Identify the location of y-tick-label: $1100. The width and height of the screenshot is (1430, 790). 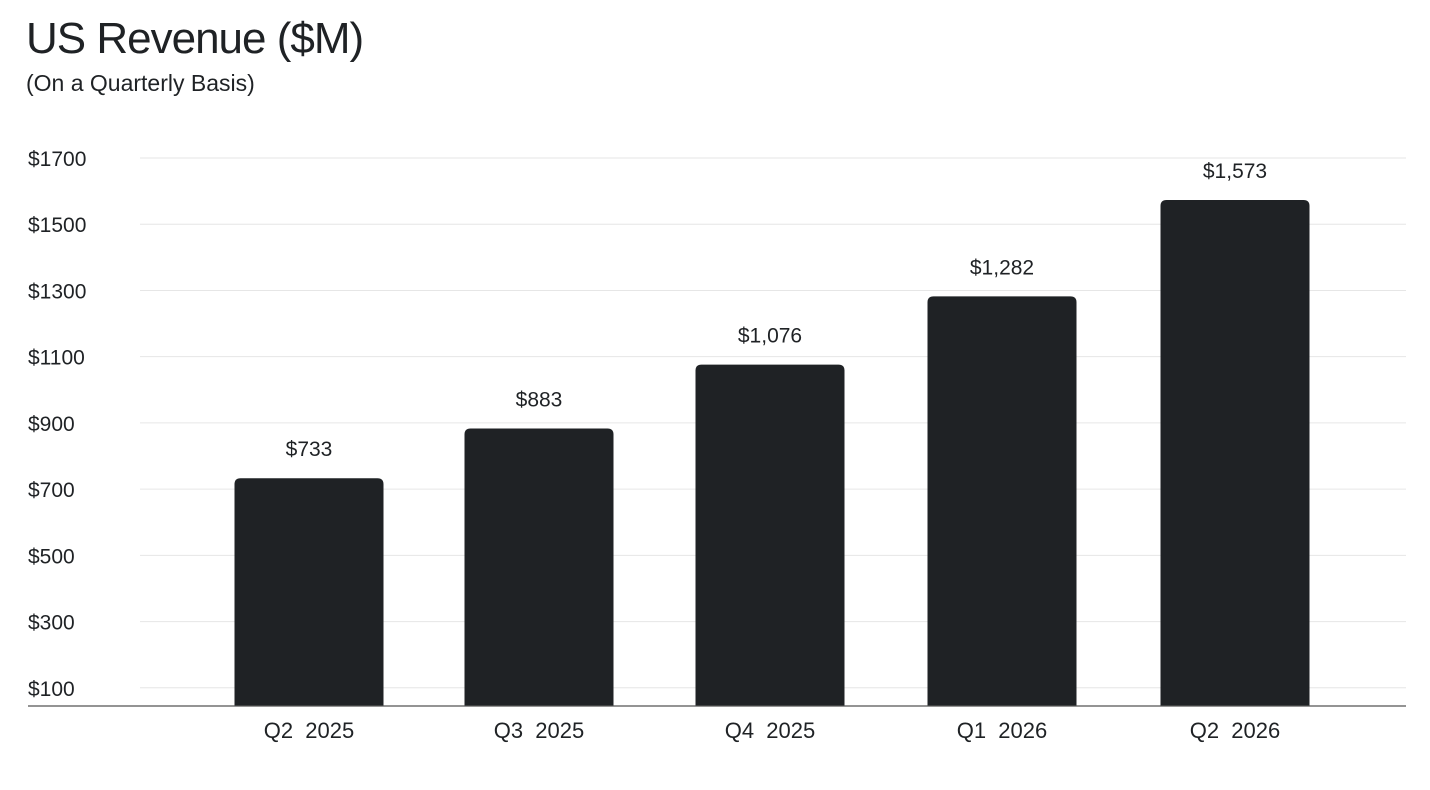
(56, 358).